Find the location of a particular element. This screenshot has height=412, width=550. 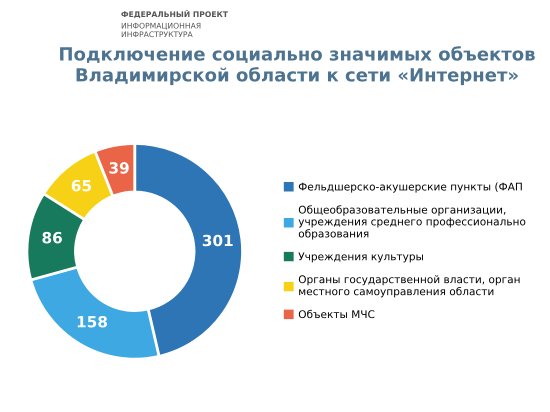

data-label: 158 is located at coordinates (92, 322).